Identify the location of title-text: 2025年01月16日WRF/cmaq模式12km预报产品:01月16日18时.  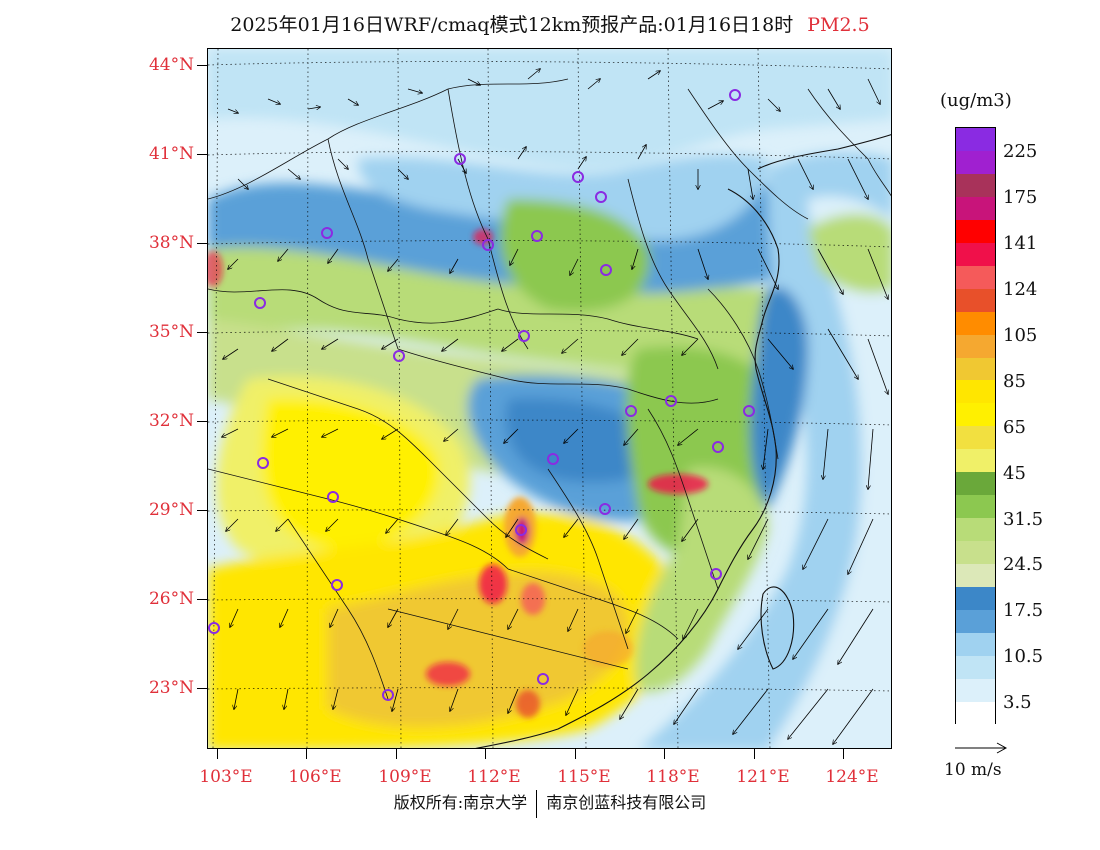
(512, 25).